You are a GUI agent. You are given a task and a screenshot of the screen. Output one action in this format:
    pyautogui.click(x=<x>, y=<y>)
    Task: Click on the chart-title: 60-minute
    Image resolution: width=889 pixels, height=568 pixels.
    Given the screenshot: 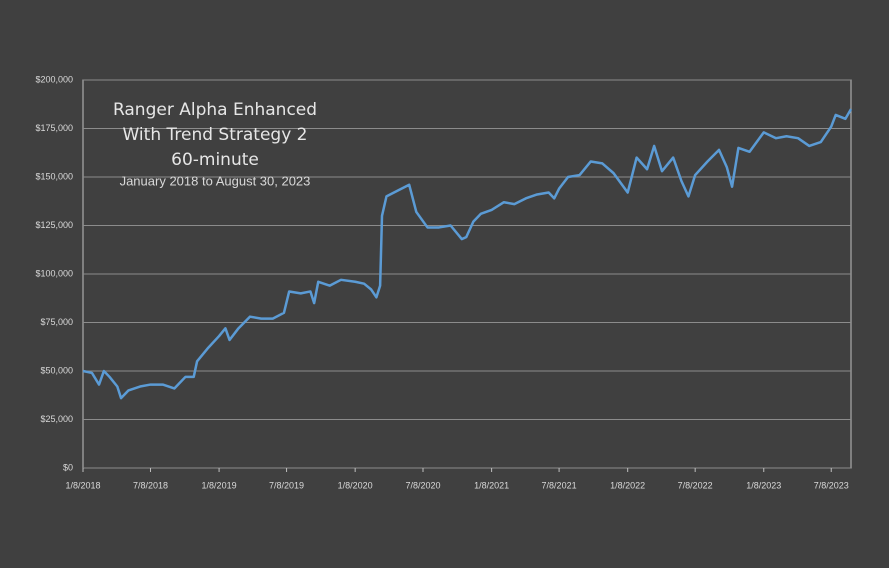 What is the action you would take?
    pyautogui.click(x=215, y=160)
    